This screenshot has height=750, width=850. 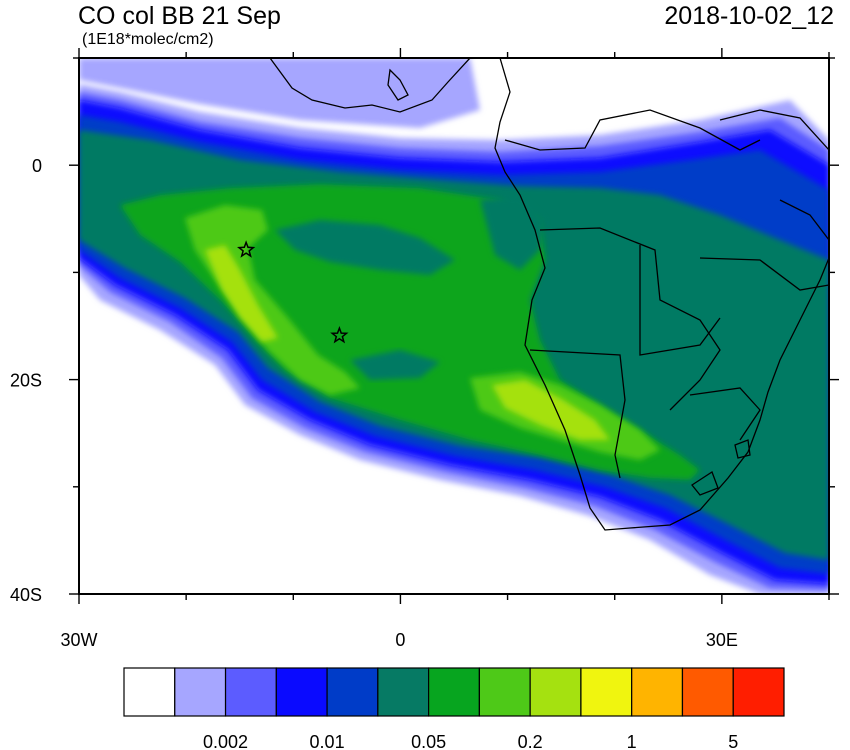 I want to click on y-tick-label: 40S, so click(x=26, y=595).